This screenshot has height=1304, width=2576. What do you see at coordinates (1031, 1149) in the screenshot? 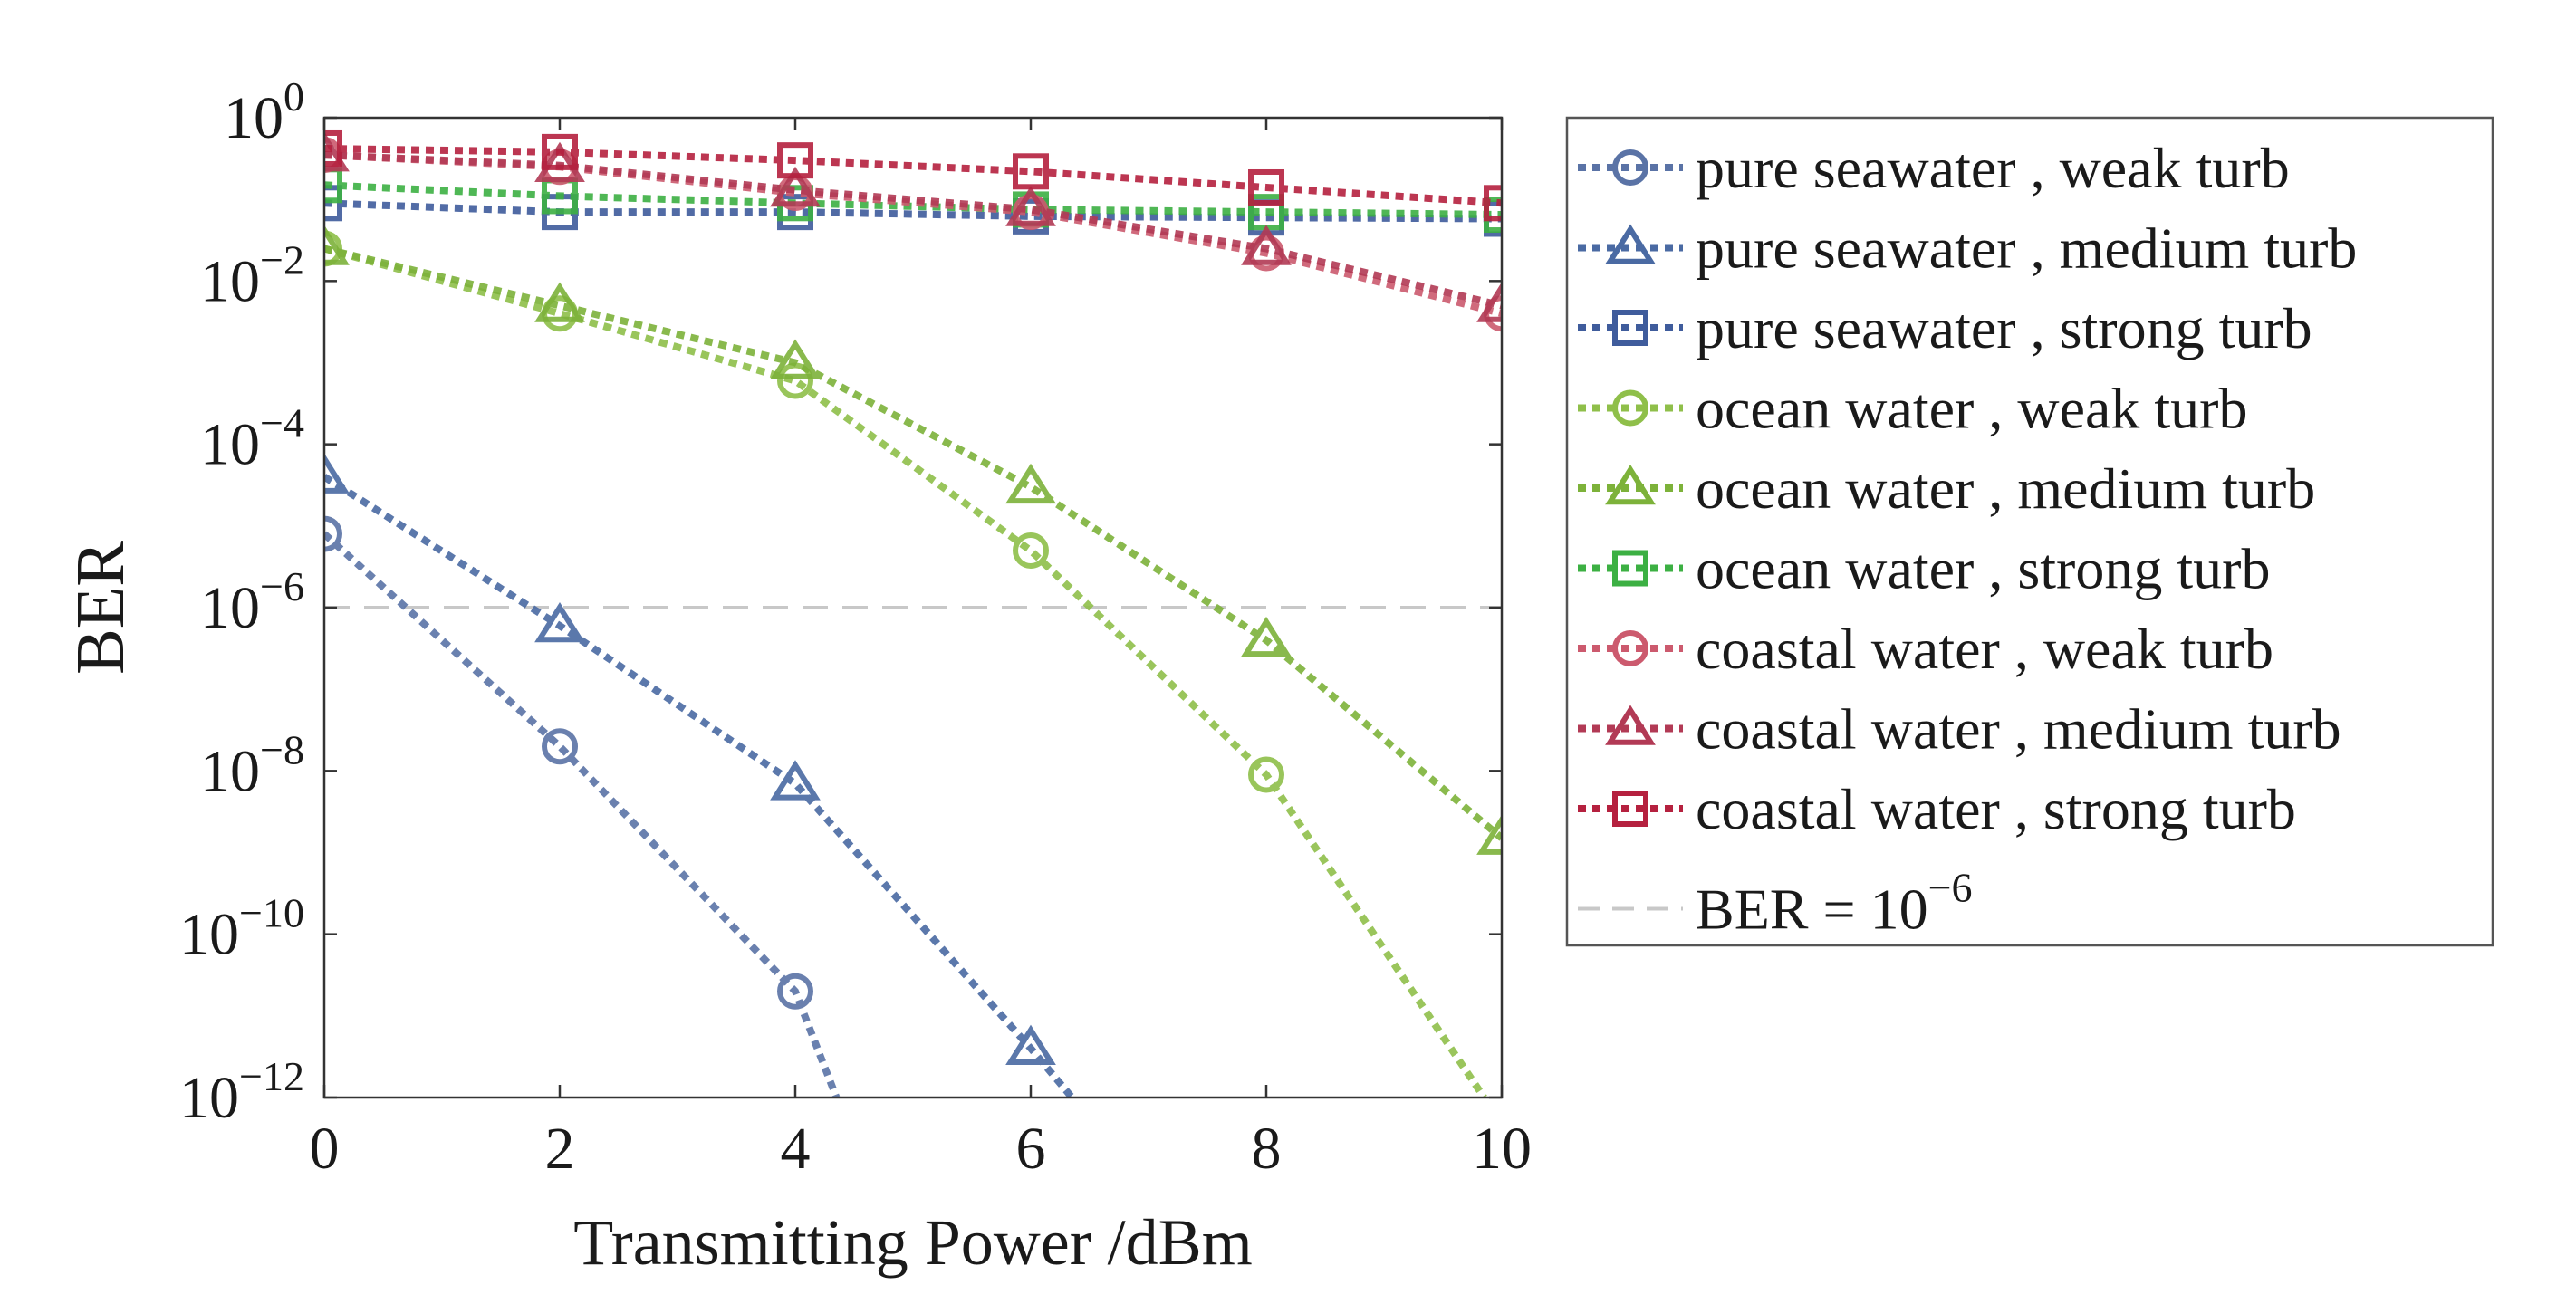
I see `x-tick-label: 6` at bounding box center [1031, 1149].